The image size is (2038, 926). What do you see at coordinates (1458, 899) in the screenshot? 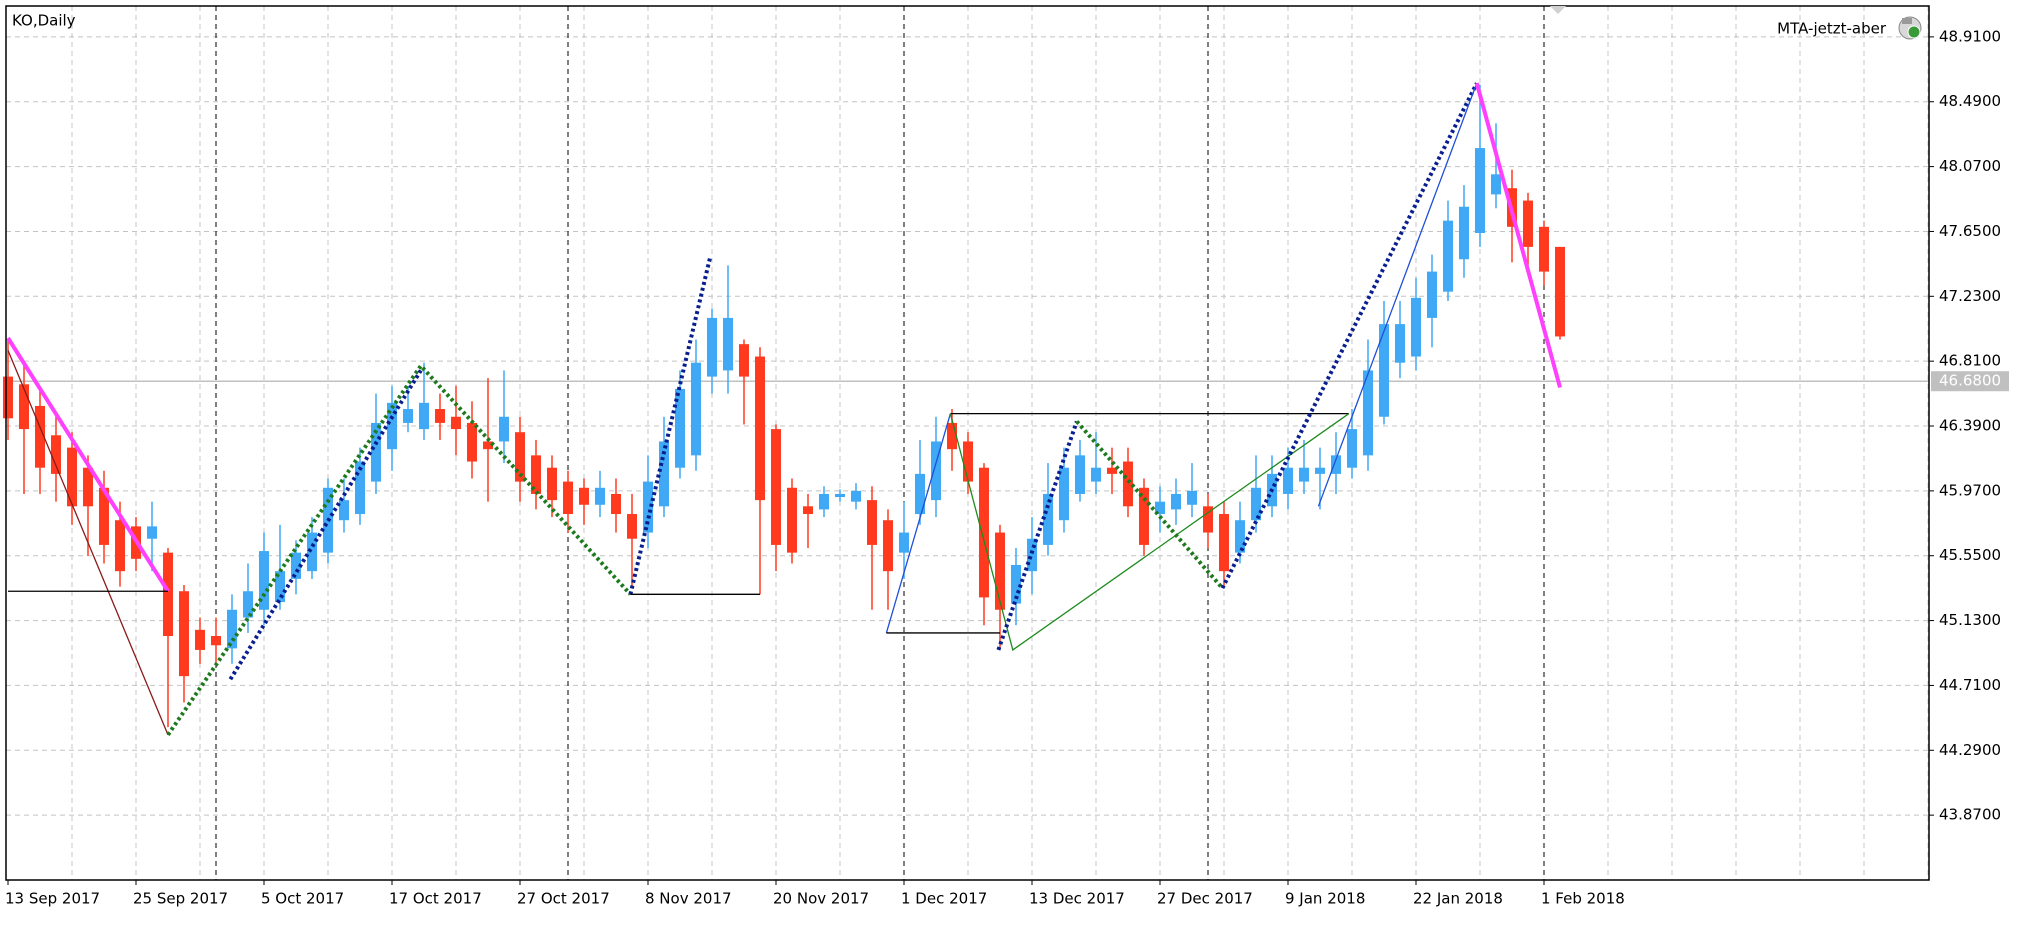
I see `x-tick-label: 22 Jan 2018` at bounding box center [1458, 899].